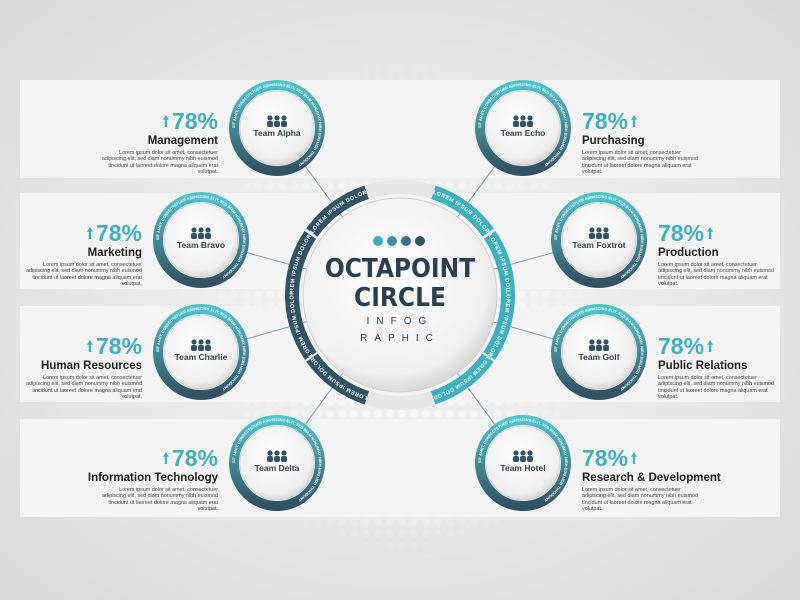  What do you see at coordinates (201, 245) in the screenshot?
I see `node-name: Team Bravo` at bounding box center [201, 245].